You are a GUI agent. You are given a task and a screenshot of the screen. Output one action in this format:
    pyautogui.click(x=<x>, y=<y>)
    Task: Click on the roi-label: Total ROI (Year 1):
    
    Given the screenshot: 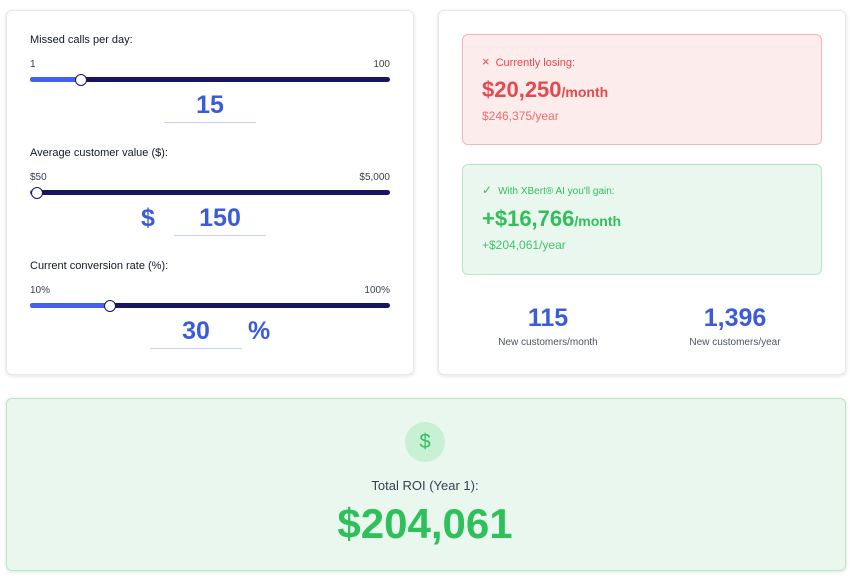 What is the action you would take?
    pyautogui.click(x=425, y=485)
    